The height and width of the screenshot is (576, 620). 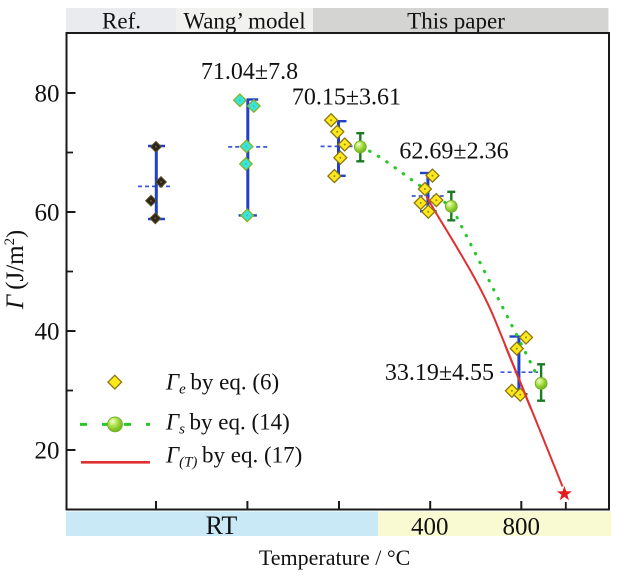 I want to click on svg-text: 800, so click(x=522, y=527).